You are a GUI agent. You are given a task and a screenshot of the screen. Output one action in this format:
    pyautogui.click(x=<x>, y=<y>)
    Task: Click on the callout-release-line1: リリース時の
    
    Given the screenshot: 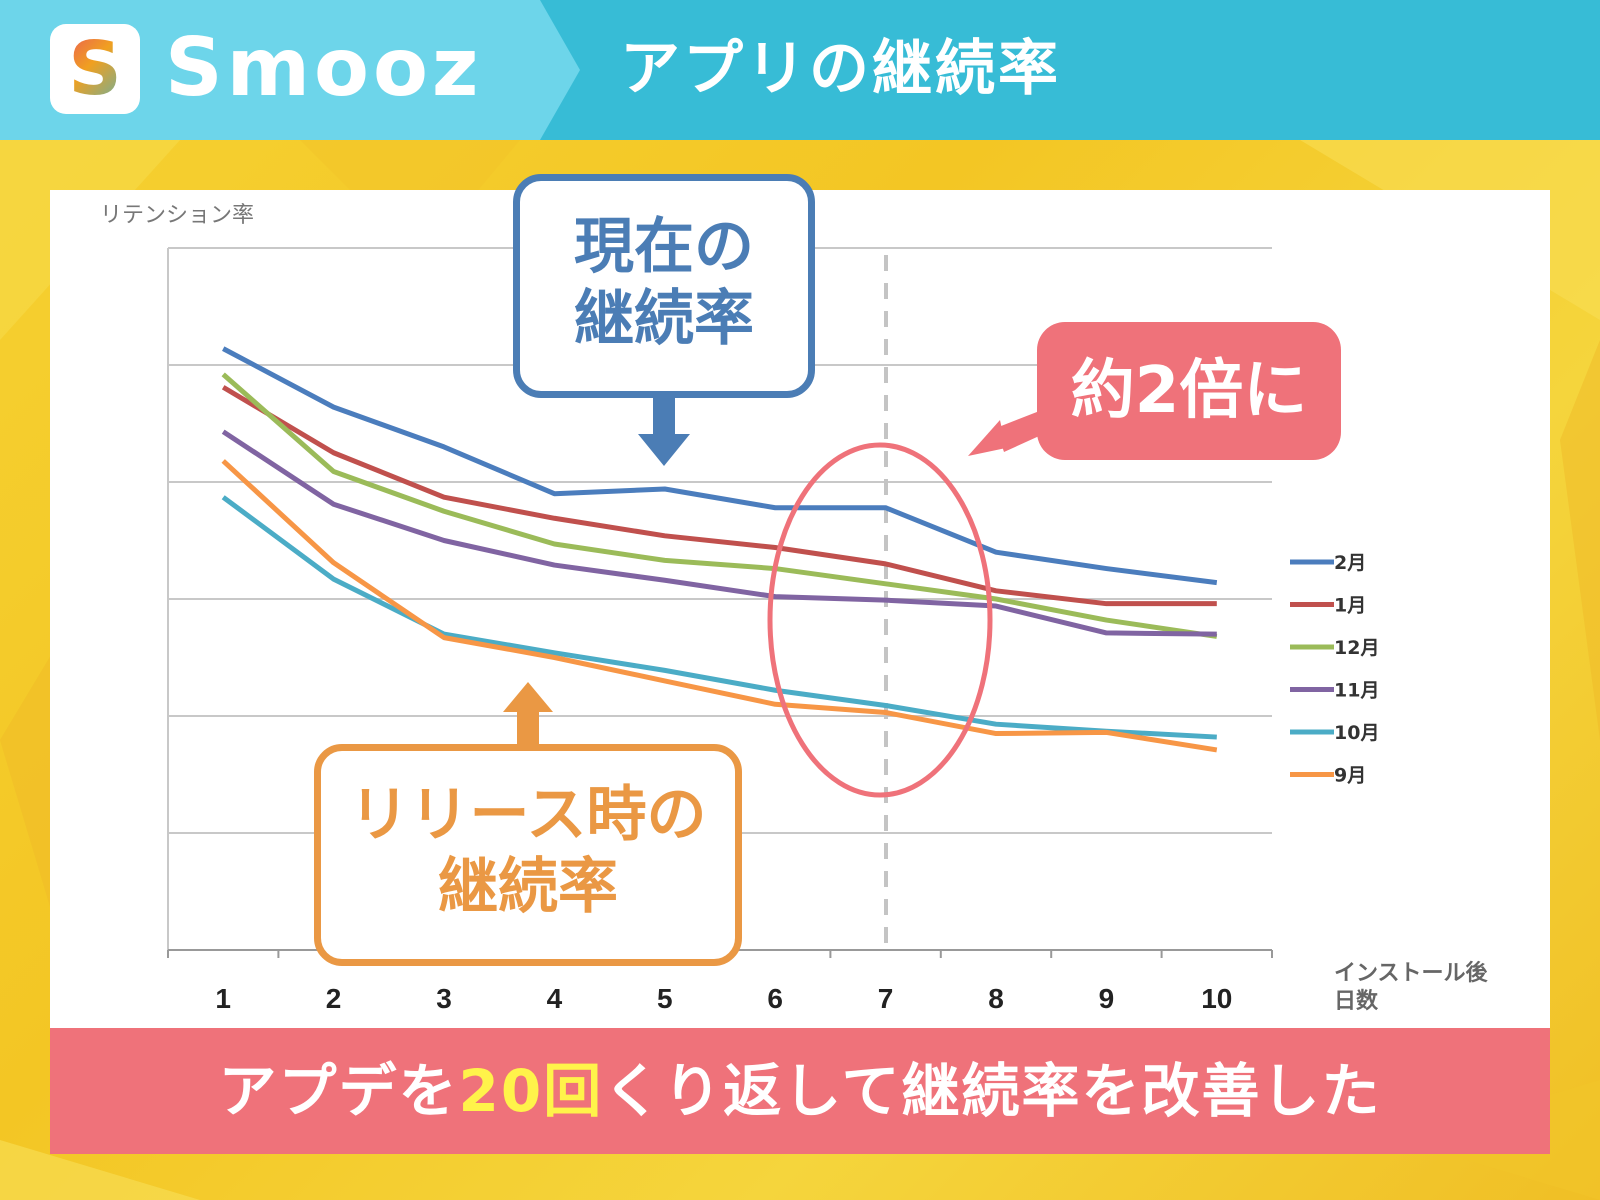 What is the action you would take?
    pyautogui.click(x=528, y=815)
    